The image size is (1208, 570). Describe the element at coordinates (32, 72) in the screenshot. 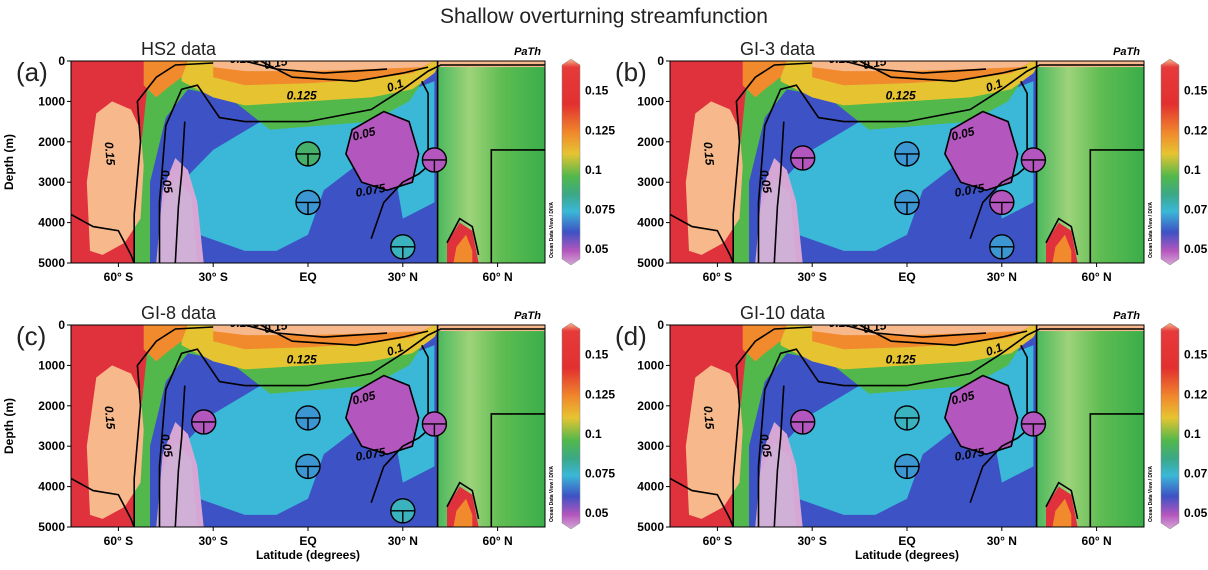

I see `panel-label: (a)` at that location.